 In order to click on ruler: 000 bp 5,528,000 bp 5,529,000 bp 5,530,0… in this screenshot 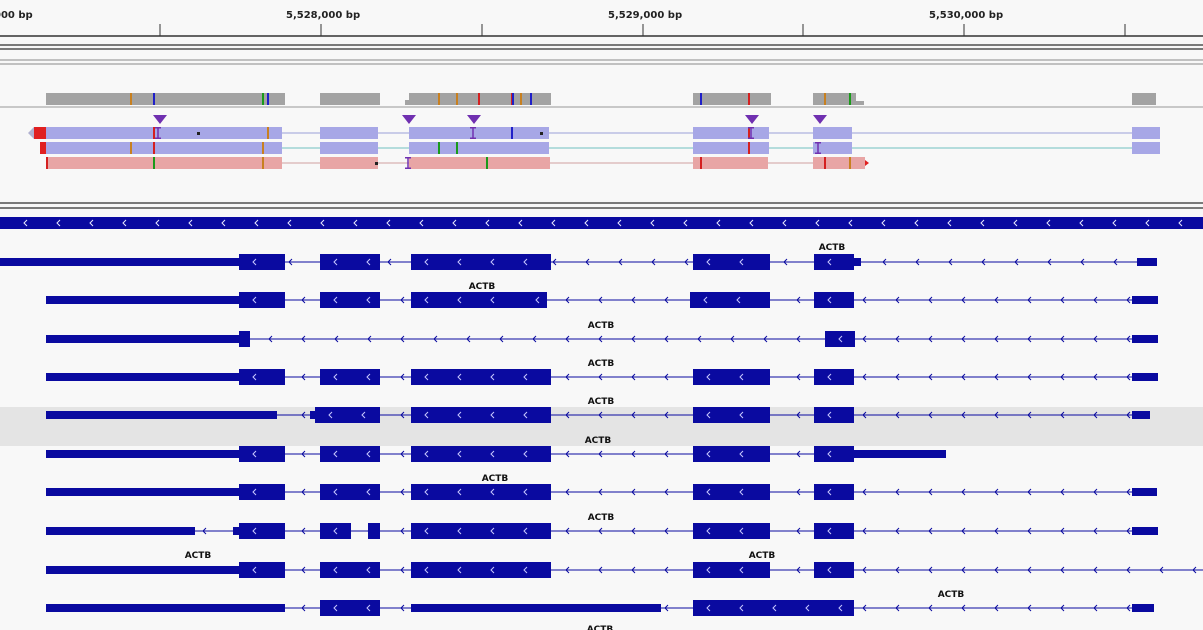, I will do `click(601, 23)`.